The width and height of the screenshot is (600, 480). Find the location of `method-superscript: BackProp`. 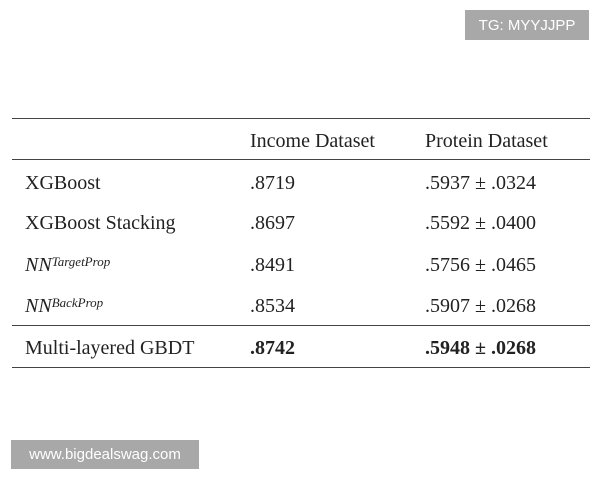

method-superscript: BackProp is located at coordinates (77, 302).